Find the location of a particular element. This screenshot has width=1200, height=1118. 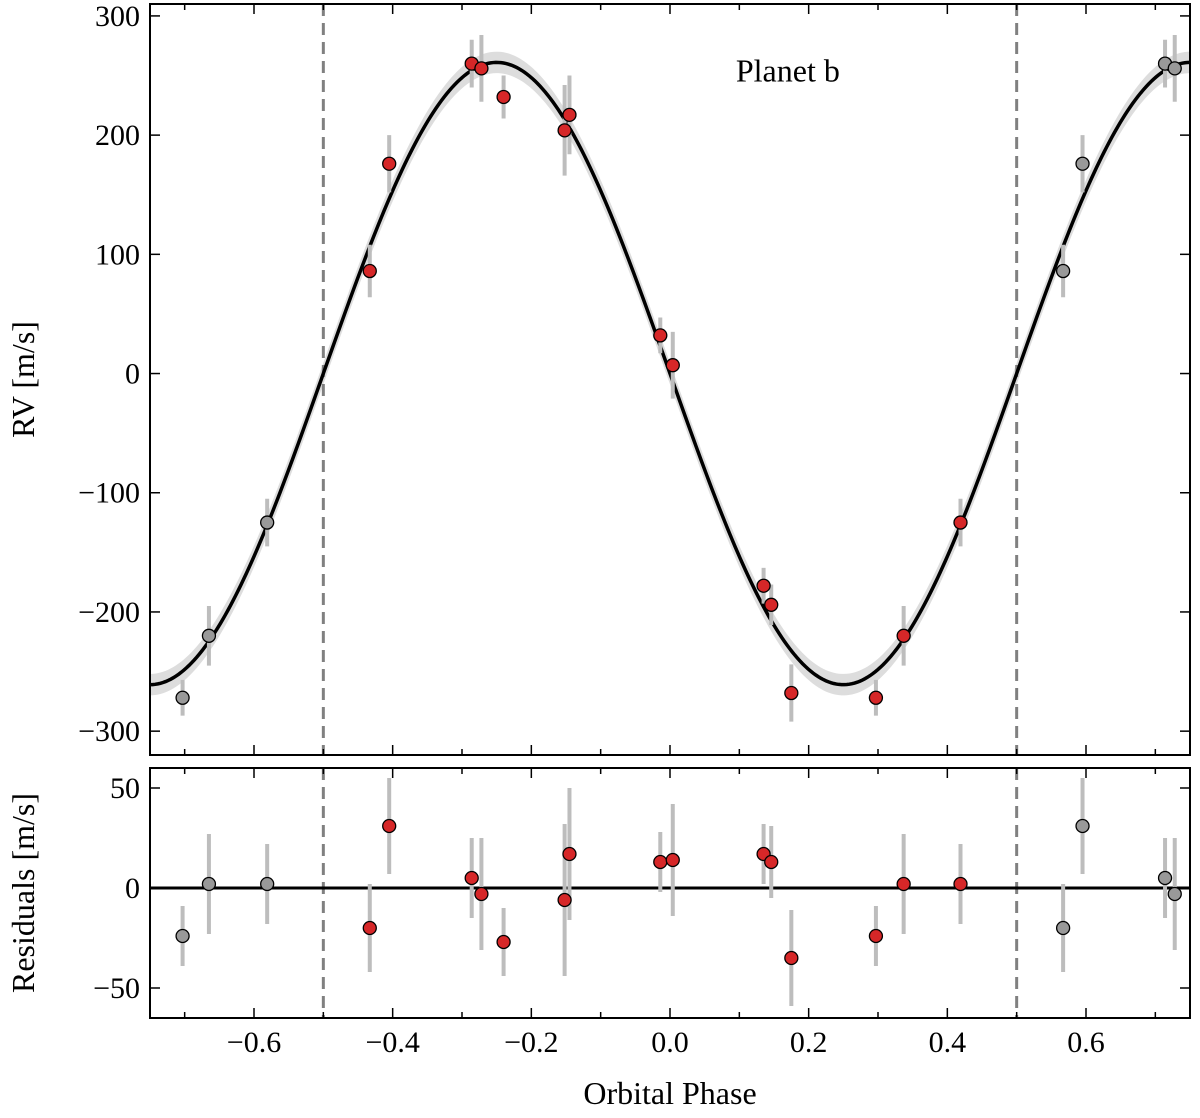

x-tick-label: 0.4 is located at coordinates (948, 1042).